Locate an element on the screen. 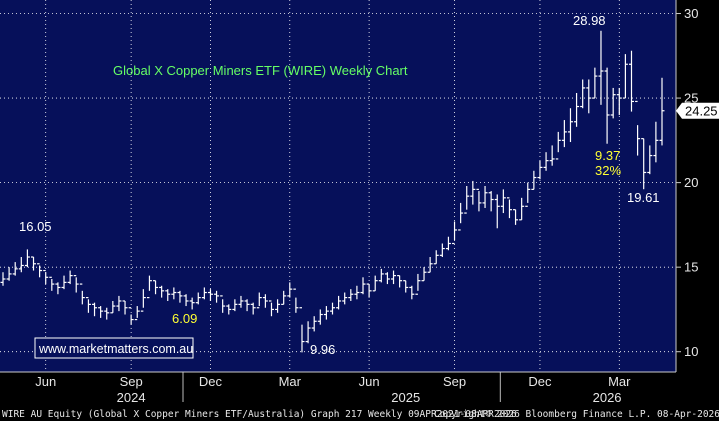  annotation-low-recent: 19.61 is located at coordinates (643, 197).